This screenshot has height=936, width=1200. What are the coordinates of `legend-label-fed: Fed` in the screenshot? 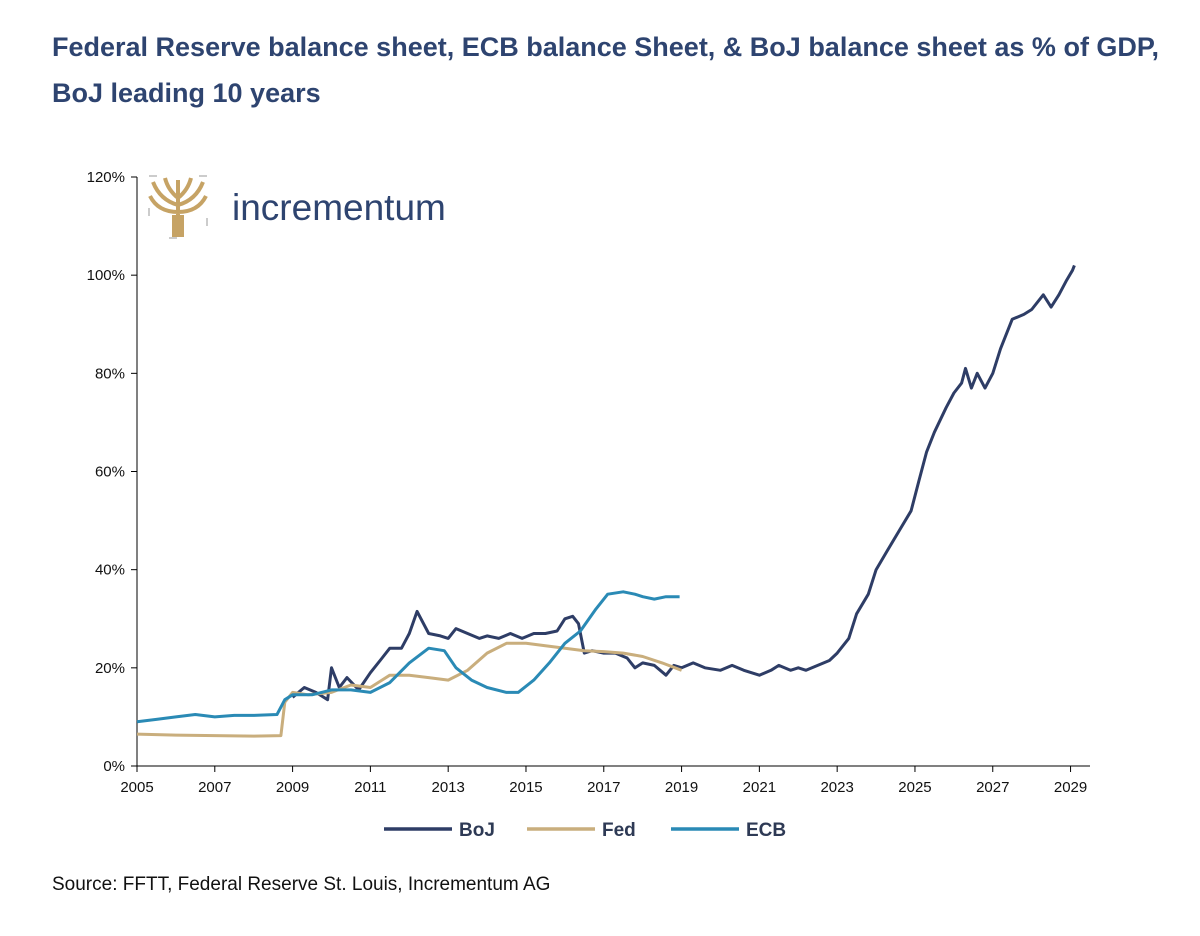 It's located at (619, 830).